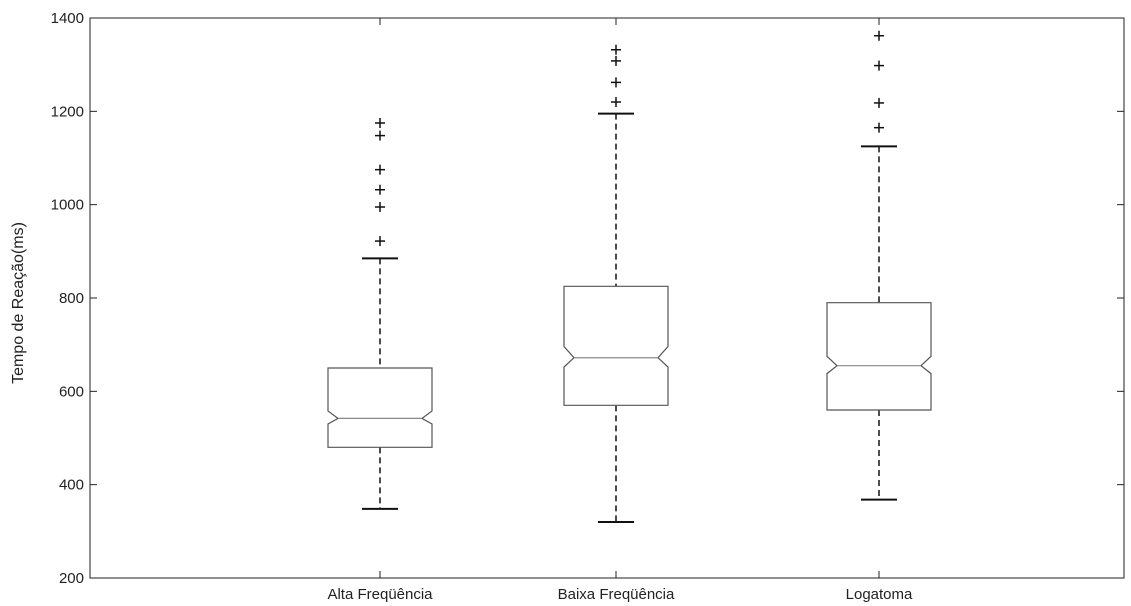 This screenshot has width=1131, height=606. Describe the element at coordinates (71, 578) in the screenshot. I see `y-tick-label: 200` at that location.